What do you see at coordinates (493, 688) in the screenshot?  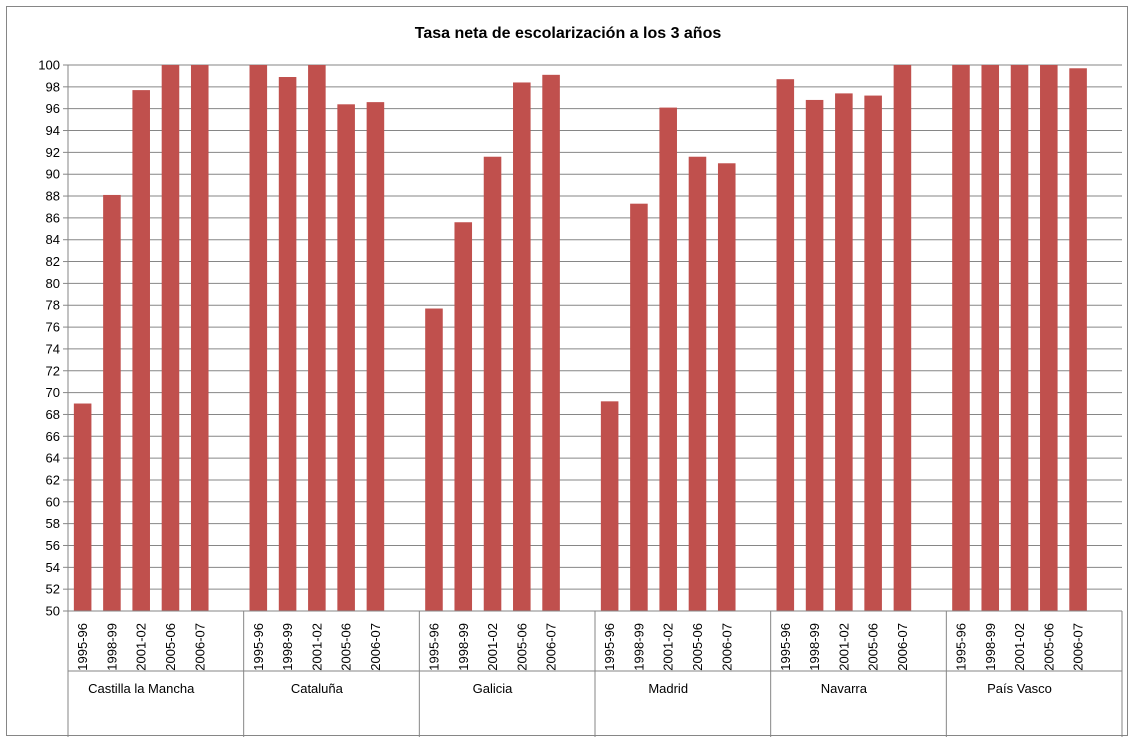 I see `group-label: Galicia` at bounding box center [493, 688].